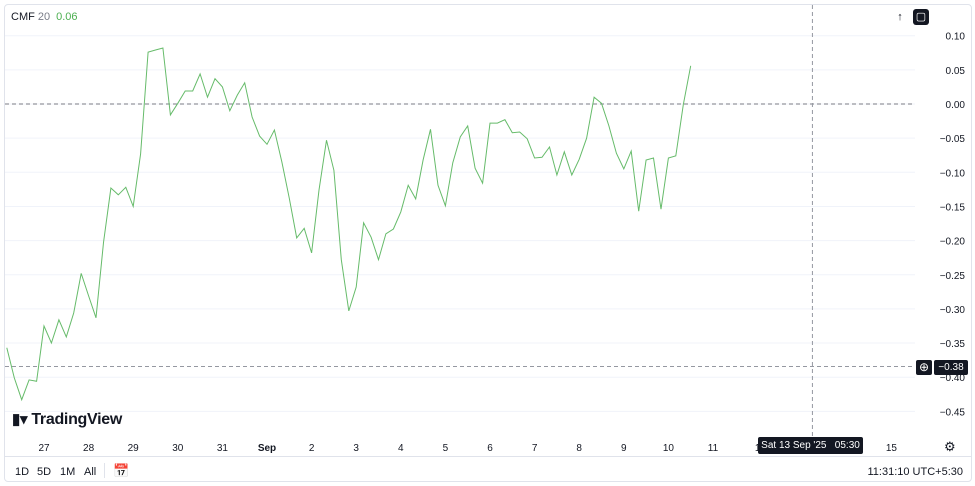 This screenshot has width=975, height=486. I want to click on x-tick-label: 15, so click(892, 448).